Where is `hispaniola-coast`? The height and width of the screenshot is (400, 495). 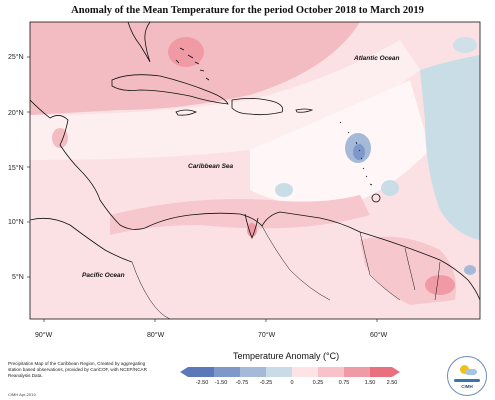
hispaniola-coast is located at coordinates (257, 107).